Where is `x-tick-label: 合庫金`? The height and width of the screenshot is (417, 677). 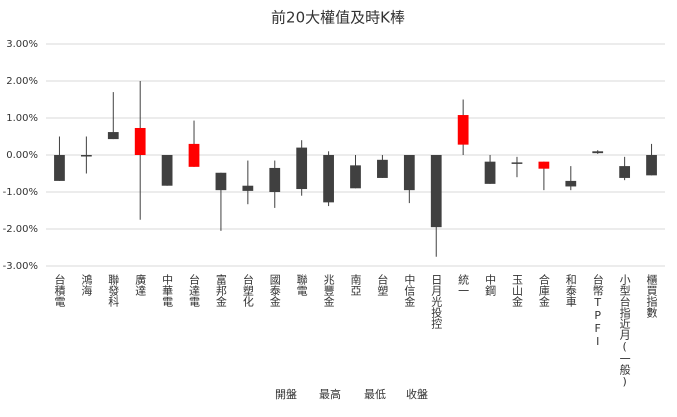
x-tick-label: 合庫金 is located at coordinates (543, 290).